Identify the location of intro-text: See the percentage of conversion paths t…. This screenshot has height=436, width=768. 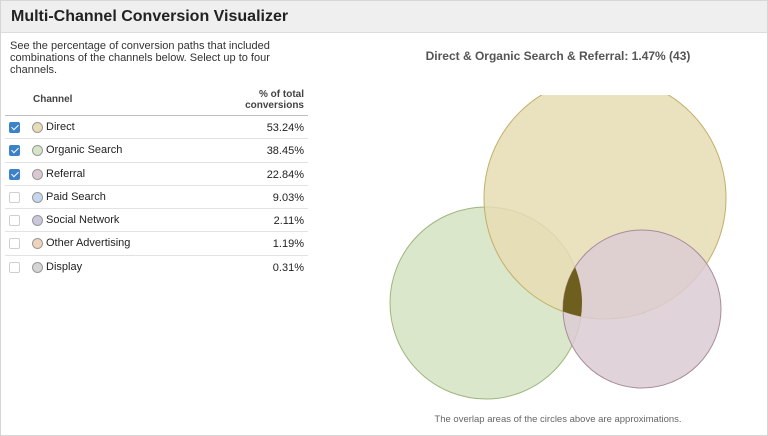
(140, 58).